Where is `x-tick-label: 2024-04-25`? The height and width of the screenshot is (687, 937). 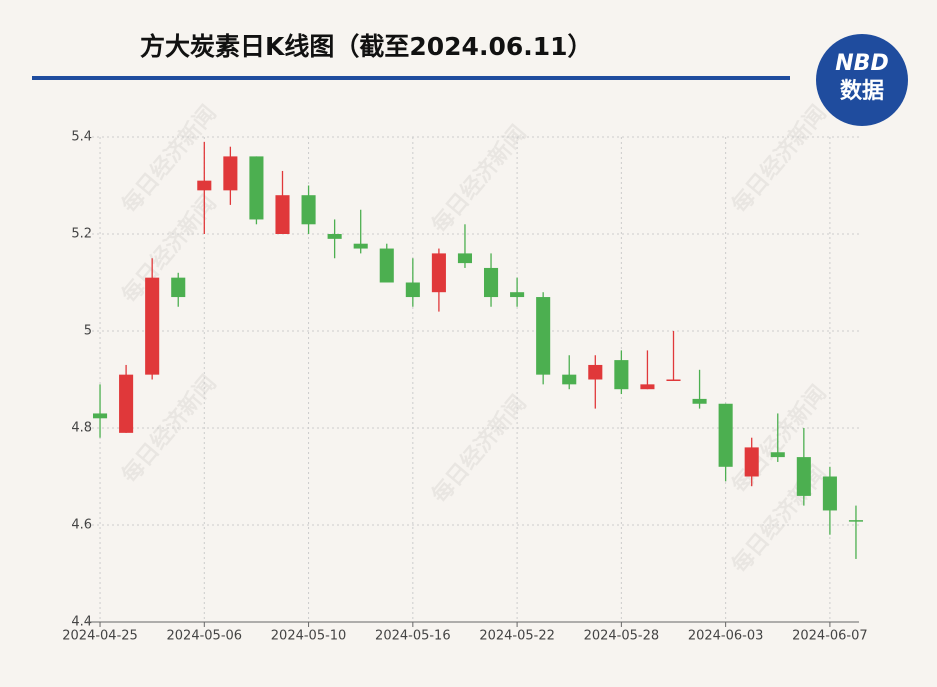
x-tick-label: 2024-04-25 is located at coordinates (100, 636).